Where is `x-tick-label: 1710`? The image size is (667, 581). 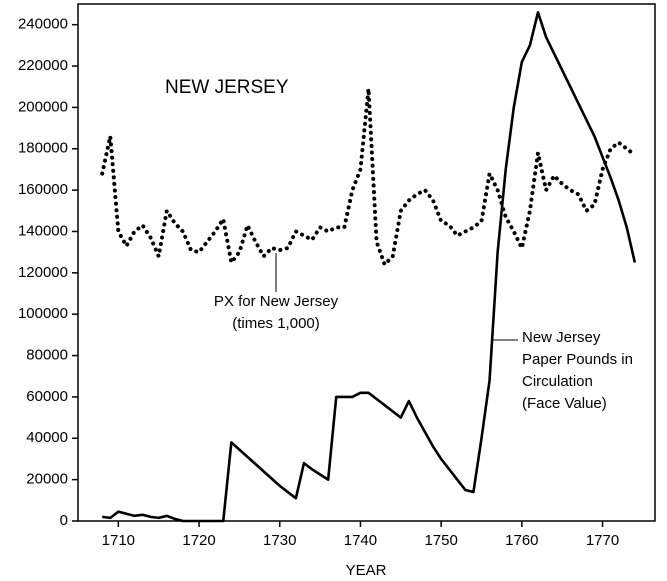
x-tick-label: 1710 is located at coordinates (118, 540).